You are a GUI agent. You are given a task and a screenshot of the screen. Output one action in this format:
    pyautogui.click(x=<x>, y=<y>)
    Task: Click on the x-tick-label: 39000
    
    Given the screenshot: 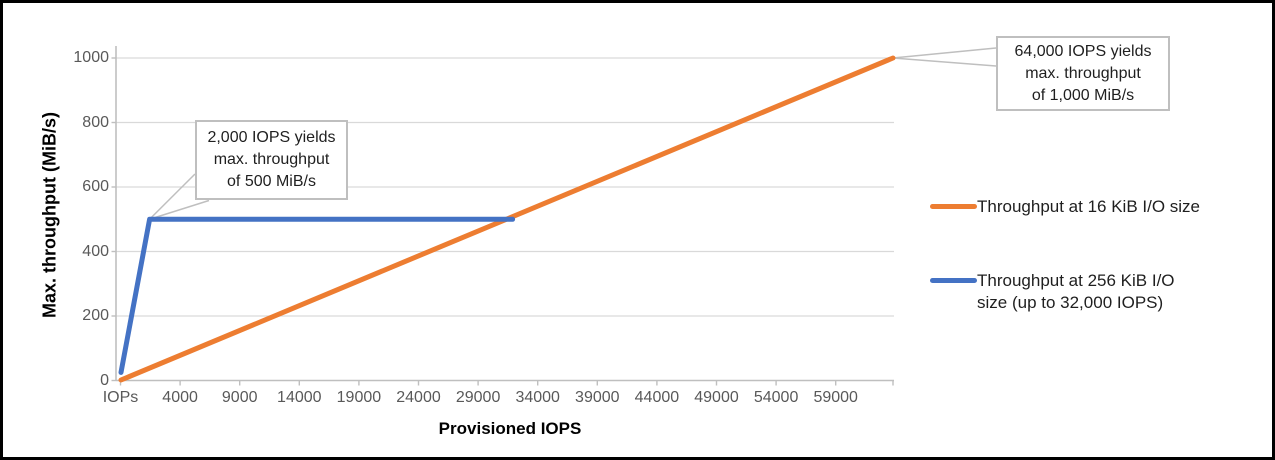 What is the action you would take?
    pyautogui.click(x=597, y=397)
    